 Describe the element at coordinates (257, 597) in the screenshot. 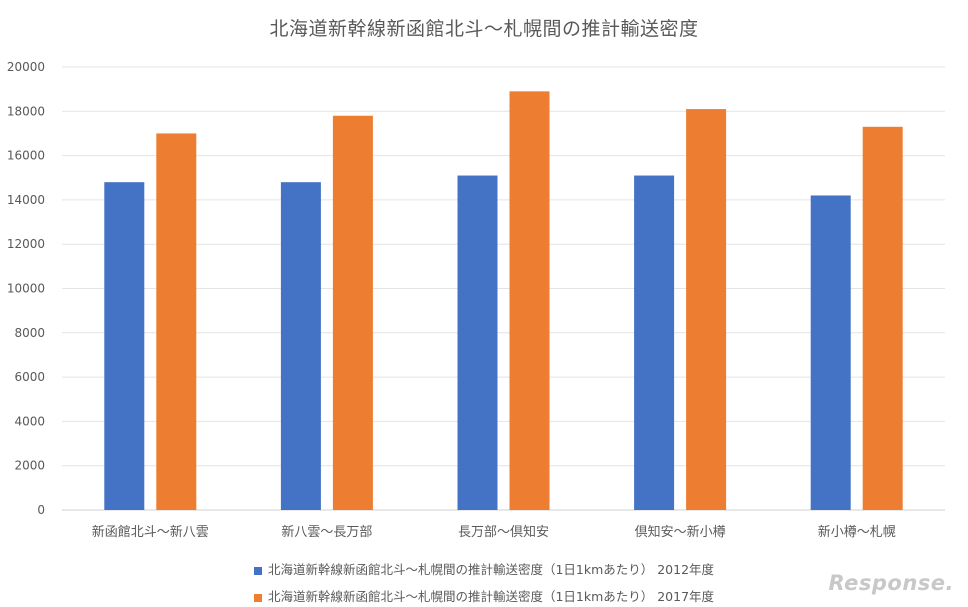

I see `legend-swatch-2017` at that location.